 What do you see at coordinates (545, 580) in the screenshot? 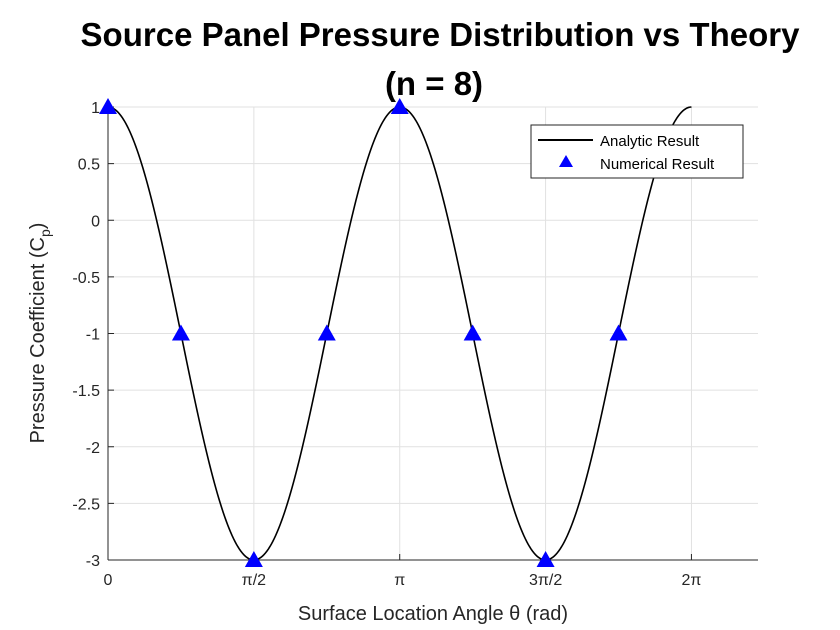
I see `x-tick-label: 3π/2` at bounding box center [545, 580].